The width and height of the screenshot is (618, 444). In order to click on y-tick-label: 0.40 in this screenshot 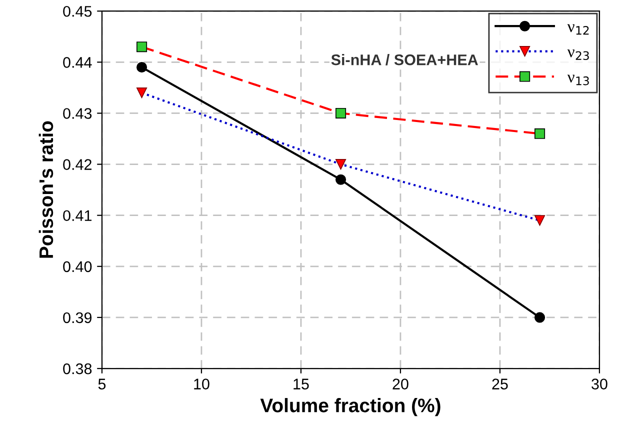, I will do `click(77, 266)`.